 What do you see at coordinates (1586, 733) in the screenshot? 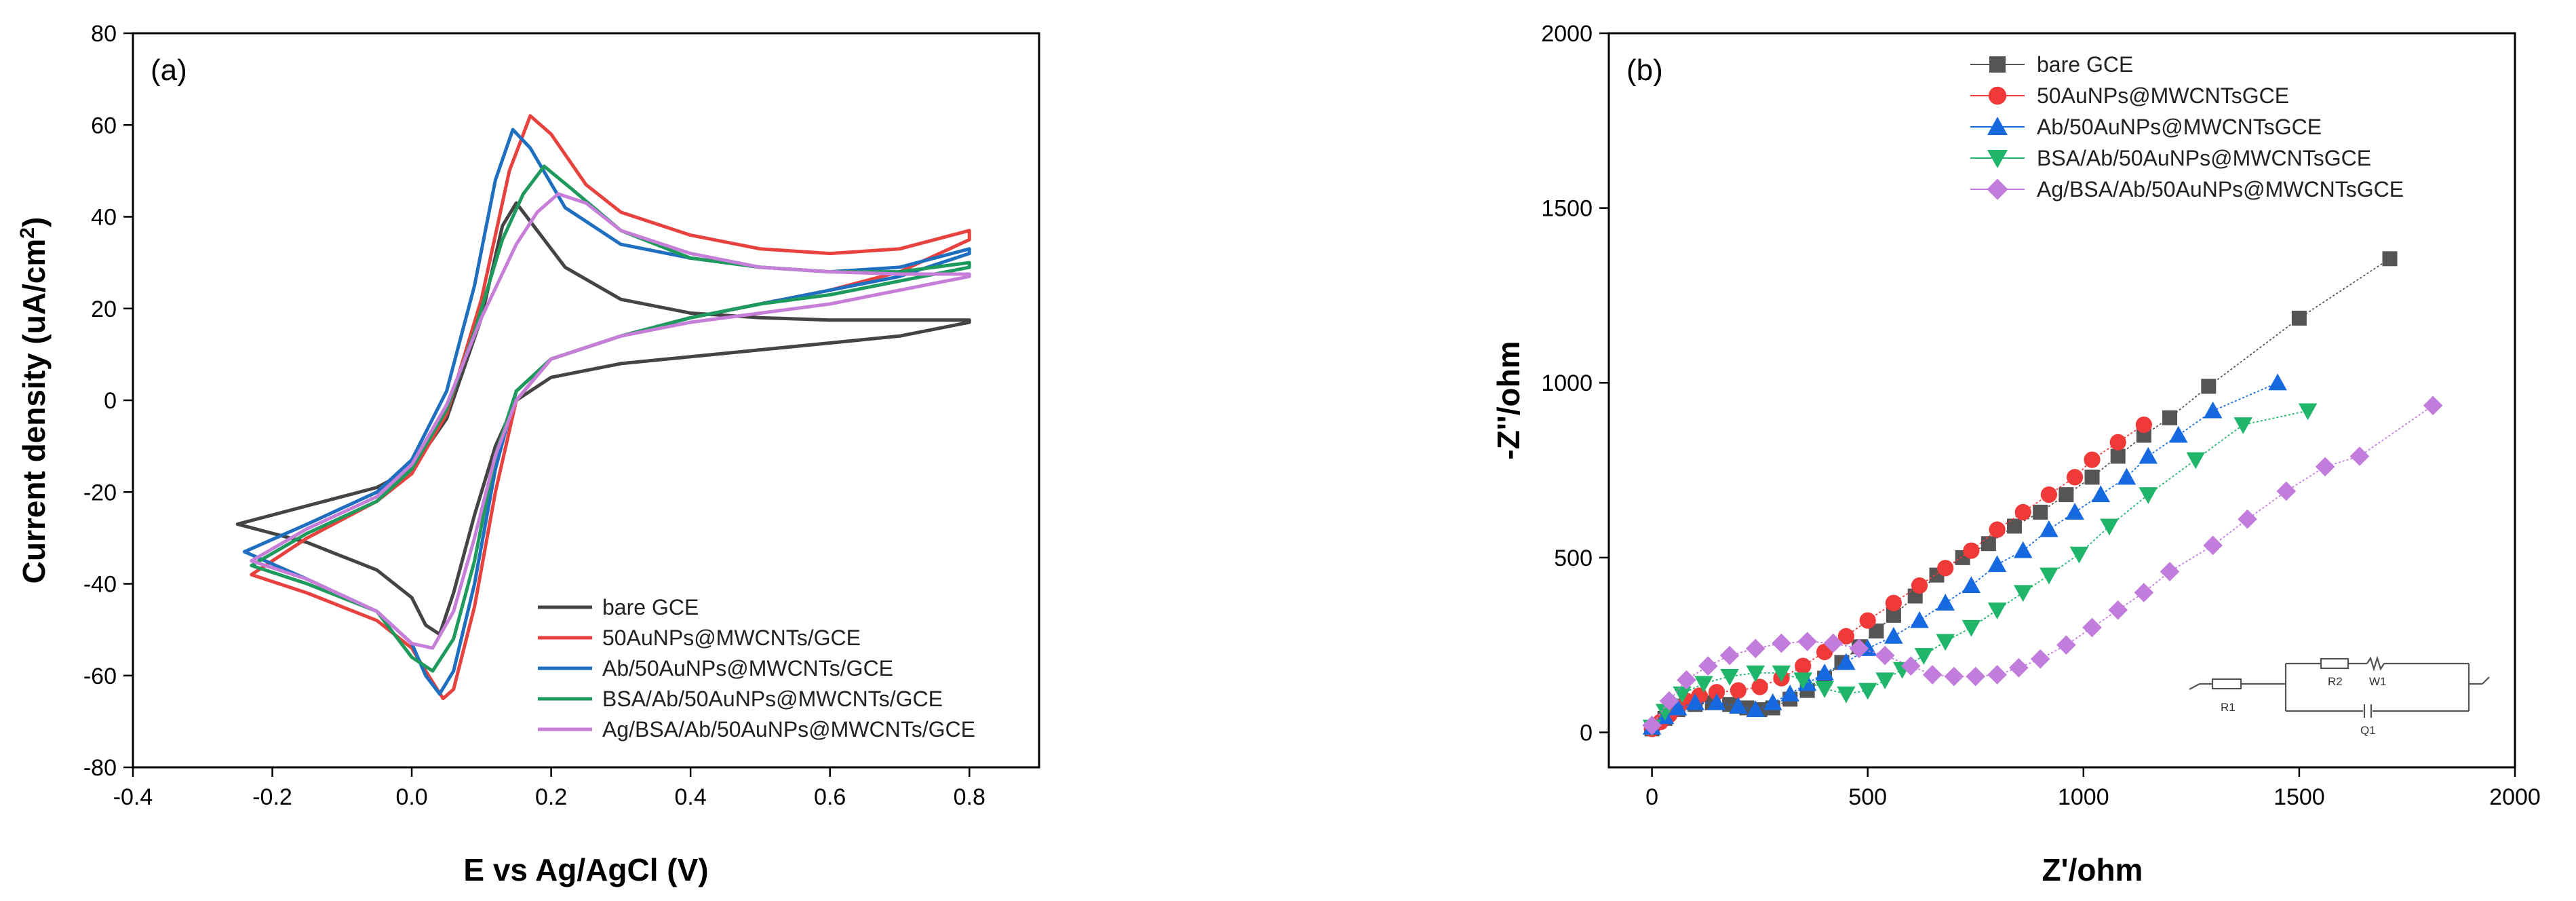
I see `chart-b-y-tick-label: 0` at bounding box center [1586, 733].